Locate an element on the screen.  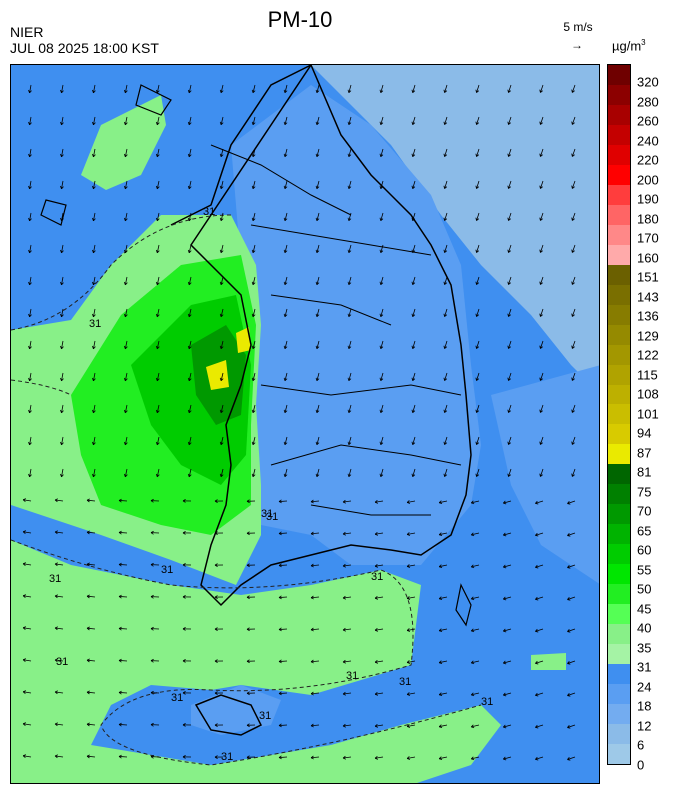
legend-label: 200 is located at coordinates (648, 180).